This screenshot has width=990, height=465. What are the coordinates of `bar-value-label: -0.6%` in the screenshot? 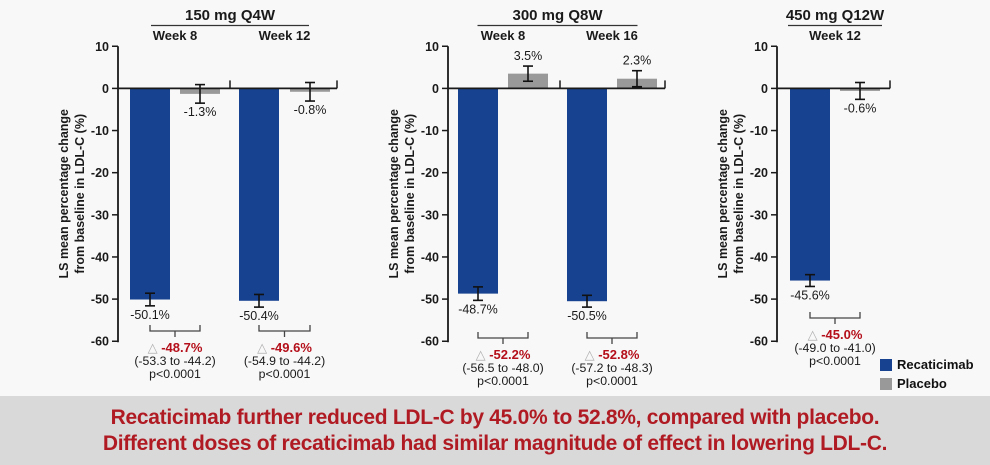 It's located at (860, 108).